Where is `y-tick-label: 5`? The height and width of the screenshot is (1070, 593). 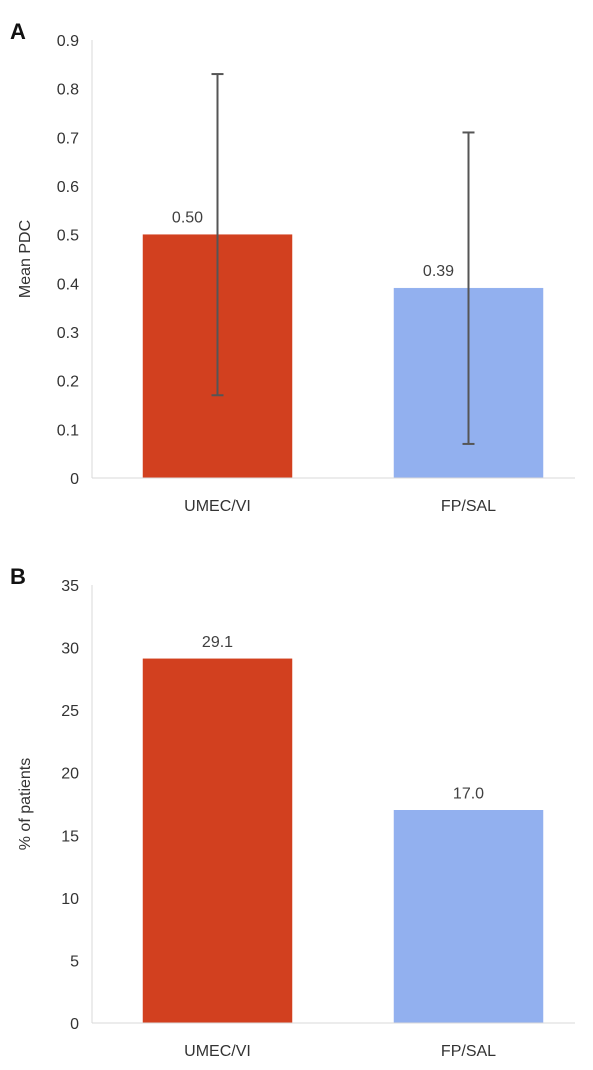
y-tick-label: 5 is located at coordinates (74, 961).